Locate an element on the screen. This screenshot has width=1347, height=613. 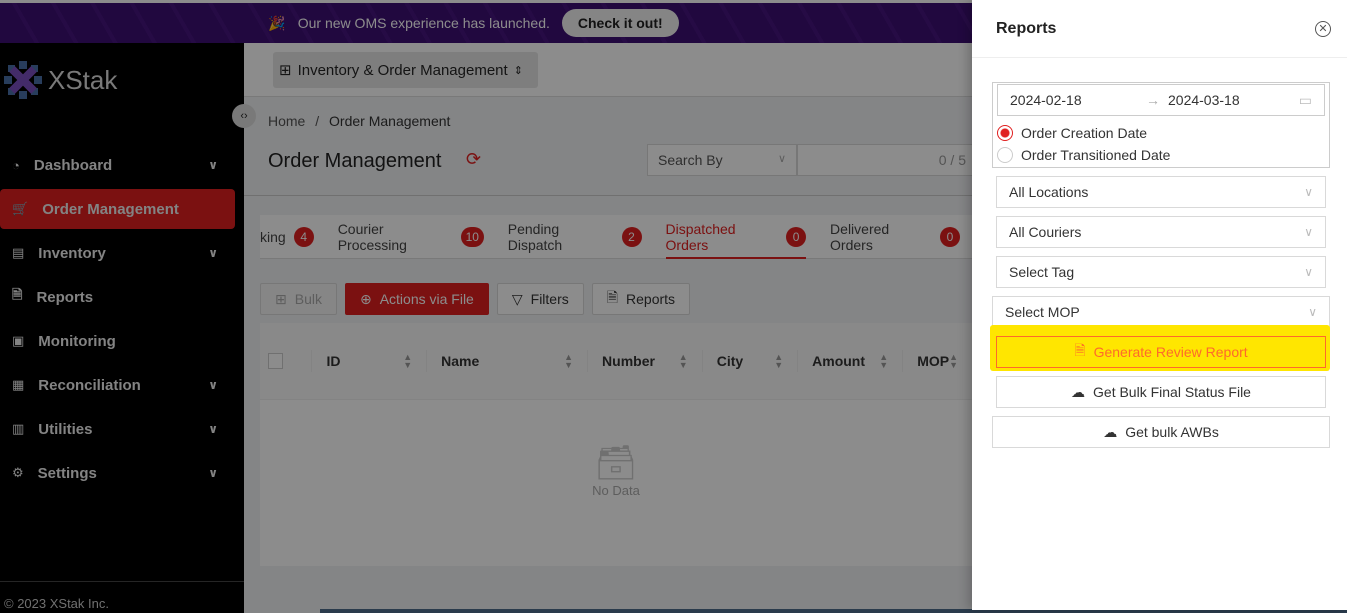
tab-king: king 4 is located at coordinates (293, 237).